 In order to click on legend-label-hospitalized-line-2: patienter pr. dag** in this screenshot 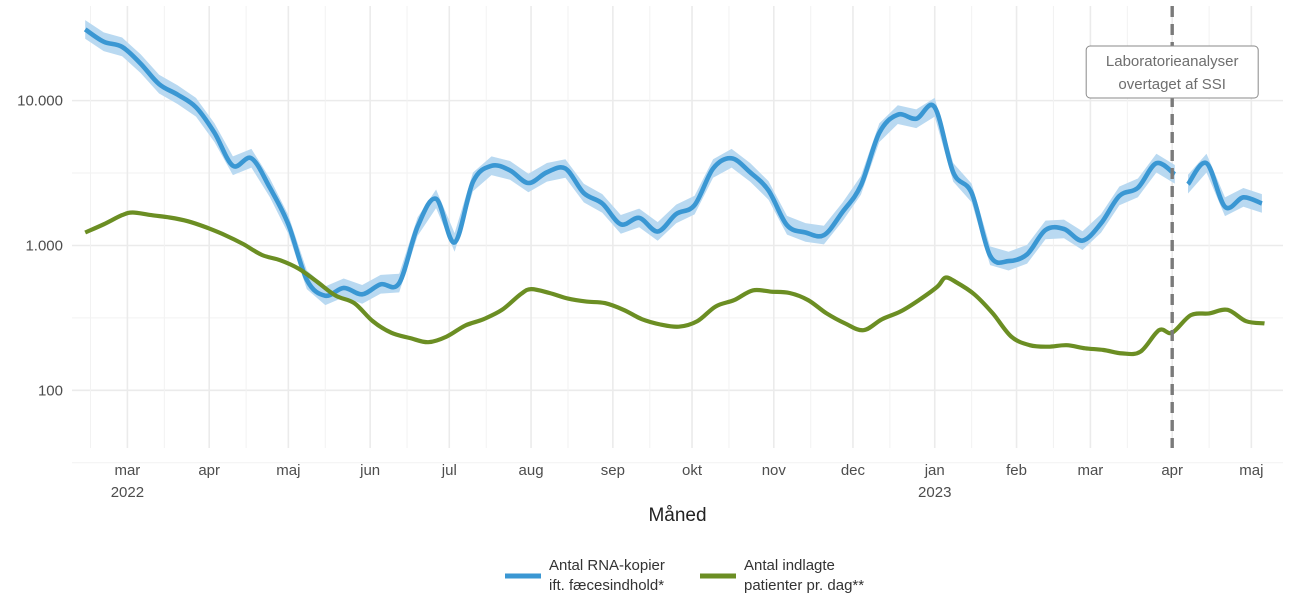, I will do `click(804, 585)`.